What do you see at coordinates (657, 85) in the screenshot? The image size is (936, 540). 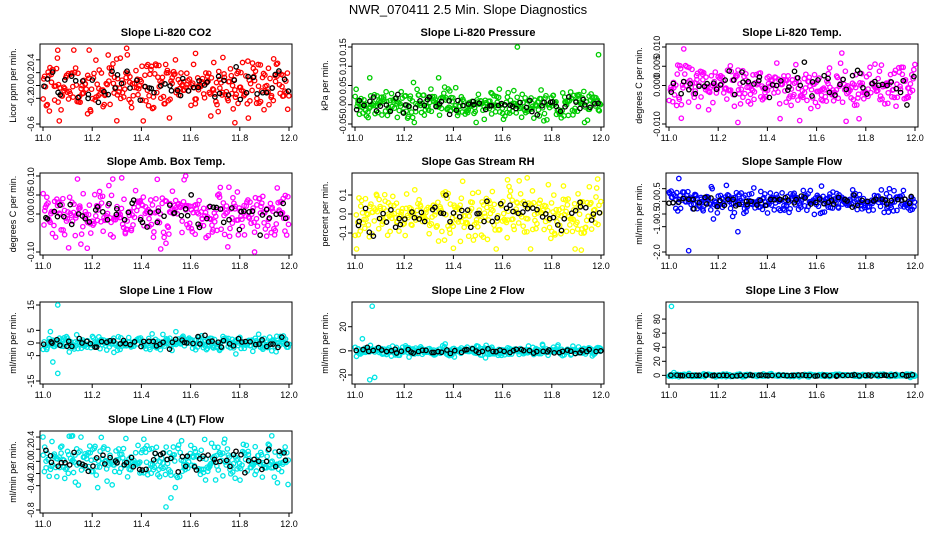 I see `y-tick-label: 0.000` at bounding box center [657, 85].